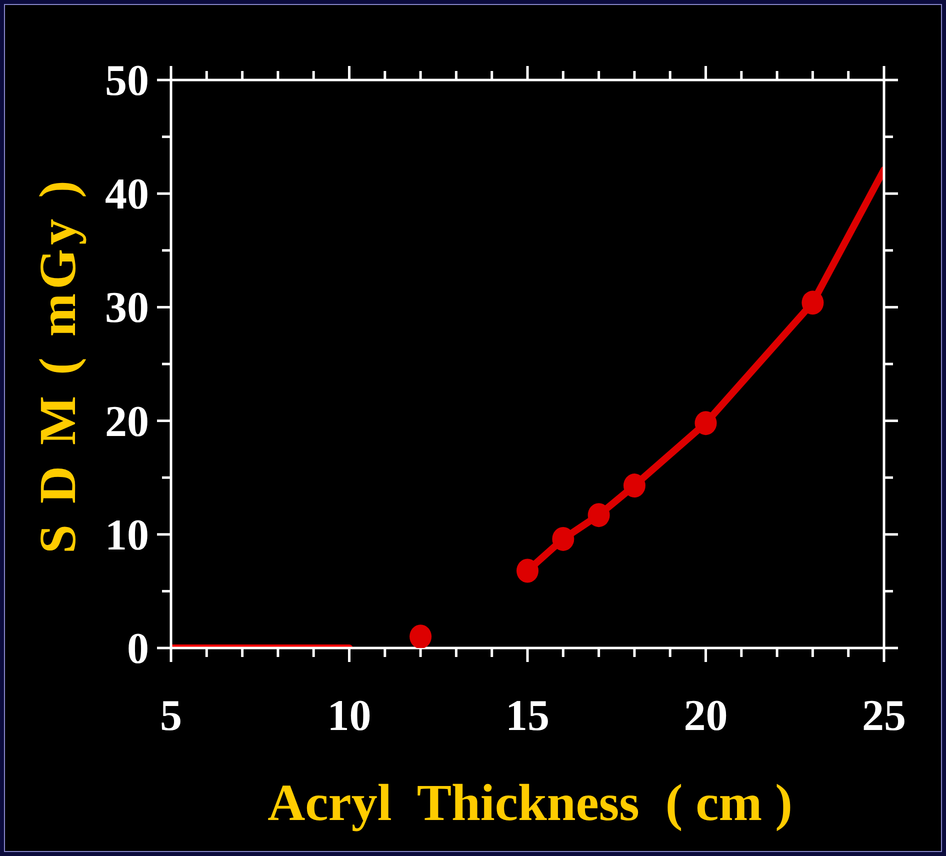  I want to click on y-tick-label: 50, so click(127, 80).